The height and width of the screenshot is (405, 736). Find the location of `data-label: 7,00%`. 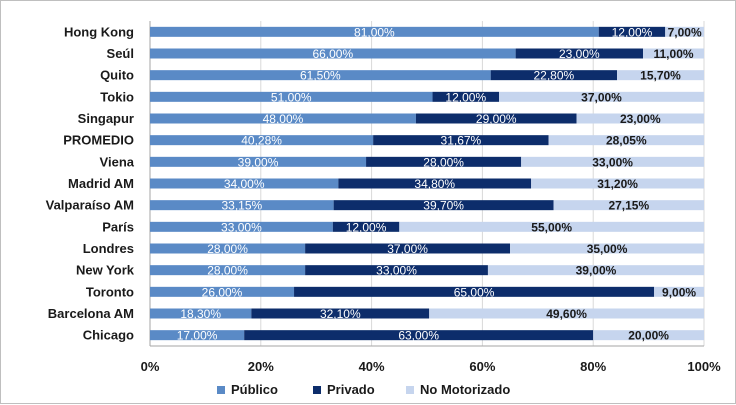

data-label: 7,00% is located at coordinates (685, 32).